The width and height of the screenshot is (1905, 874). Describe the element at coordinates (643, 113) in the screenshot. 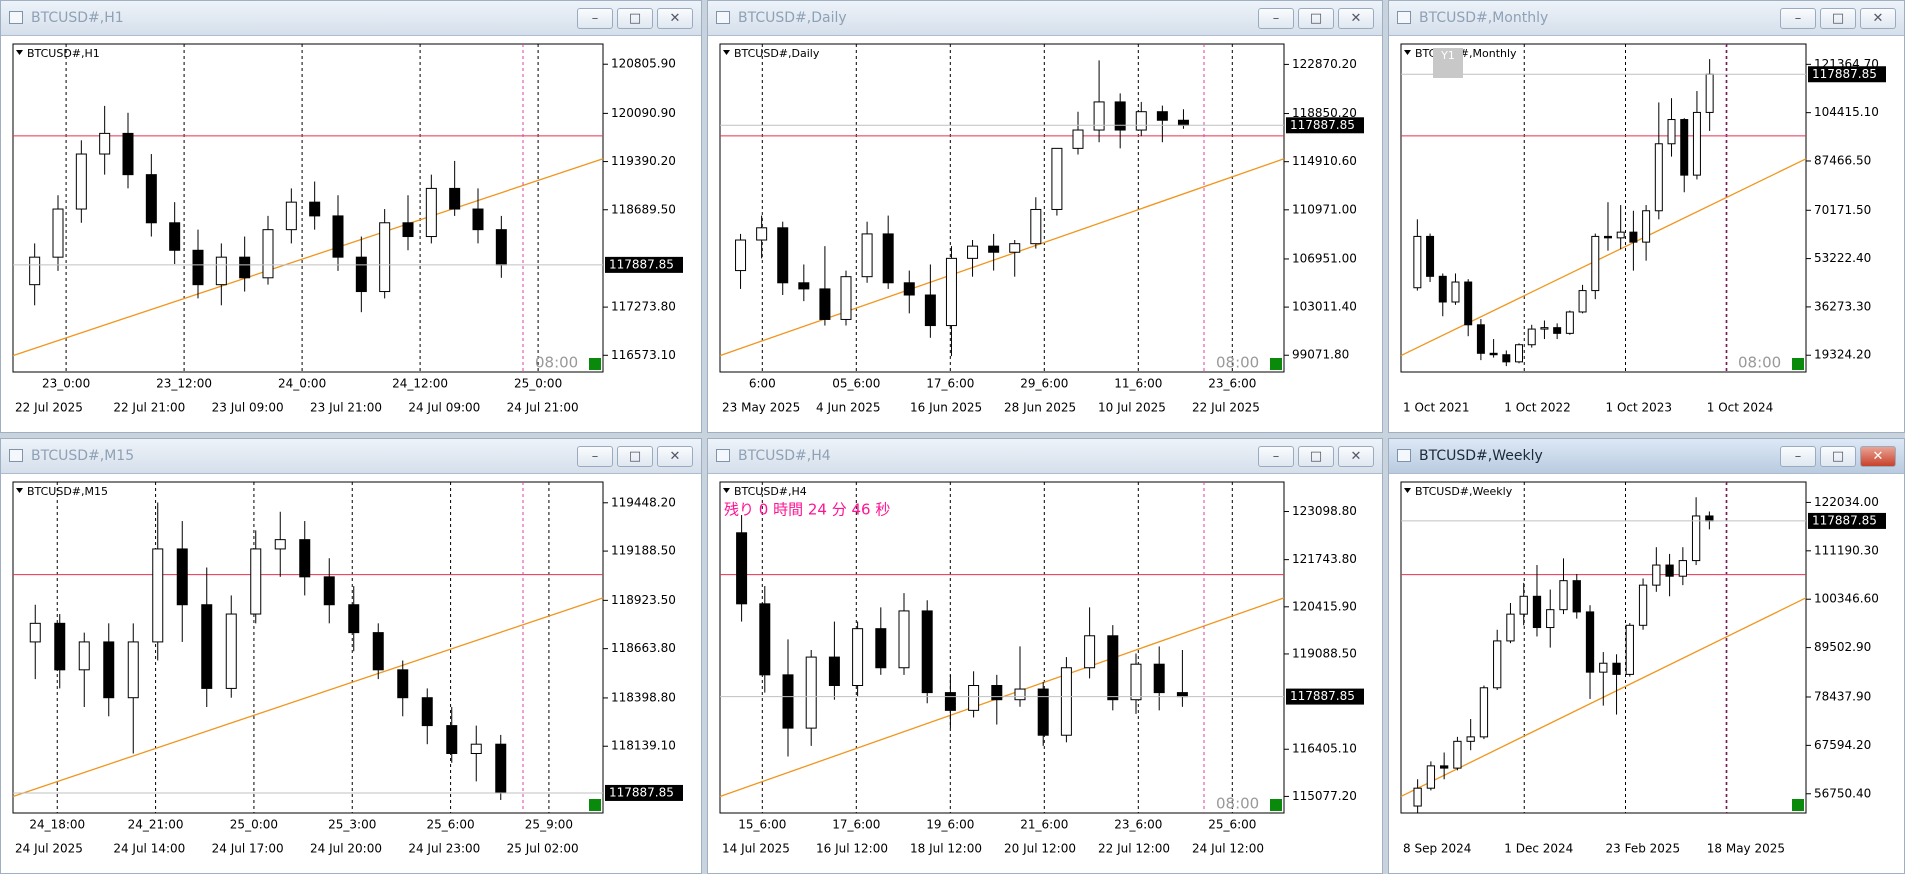

I see `price-label: 120090.90` at that location.